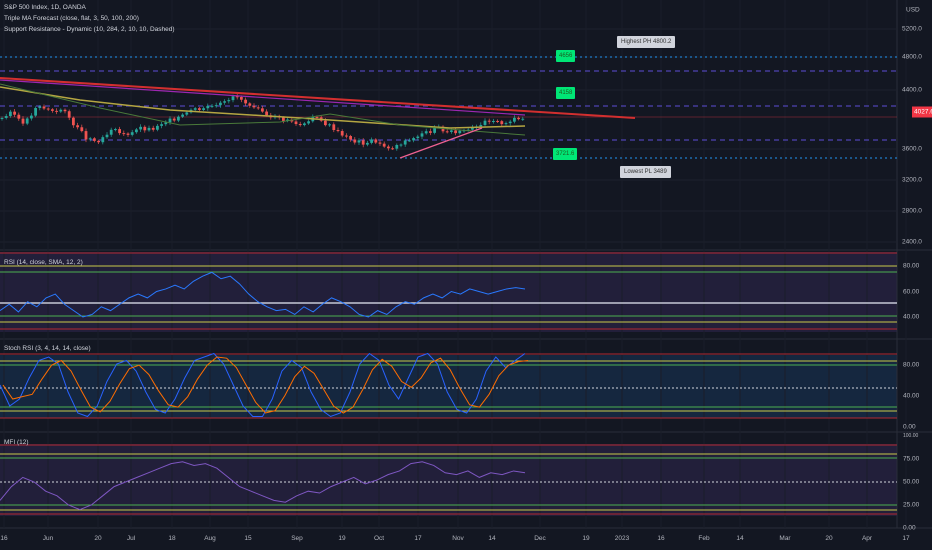  I want to click on price-axis-label: 5200.0, so click(912, 29).